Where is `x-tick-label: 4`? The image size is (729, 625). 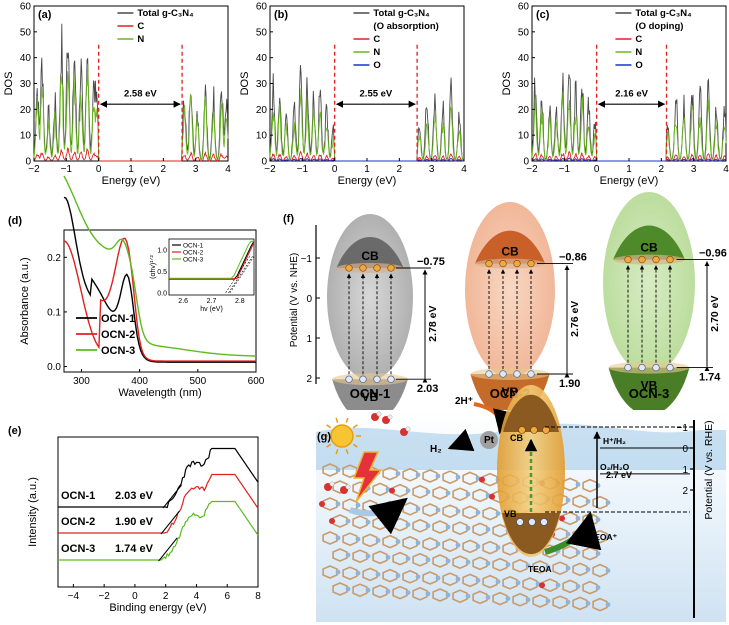 x-tick-label: 4 is located at coordinates (197, 596).